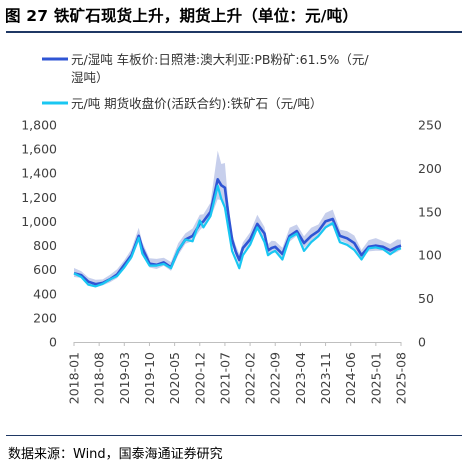 The height and width of the screenshot is (469, 466). What do you see at coordinates (45, 293) in the screenshot?
I see `y-left-tick-label: 400` at bounding box center [45, 293].